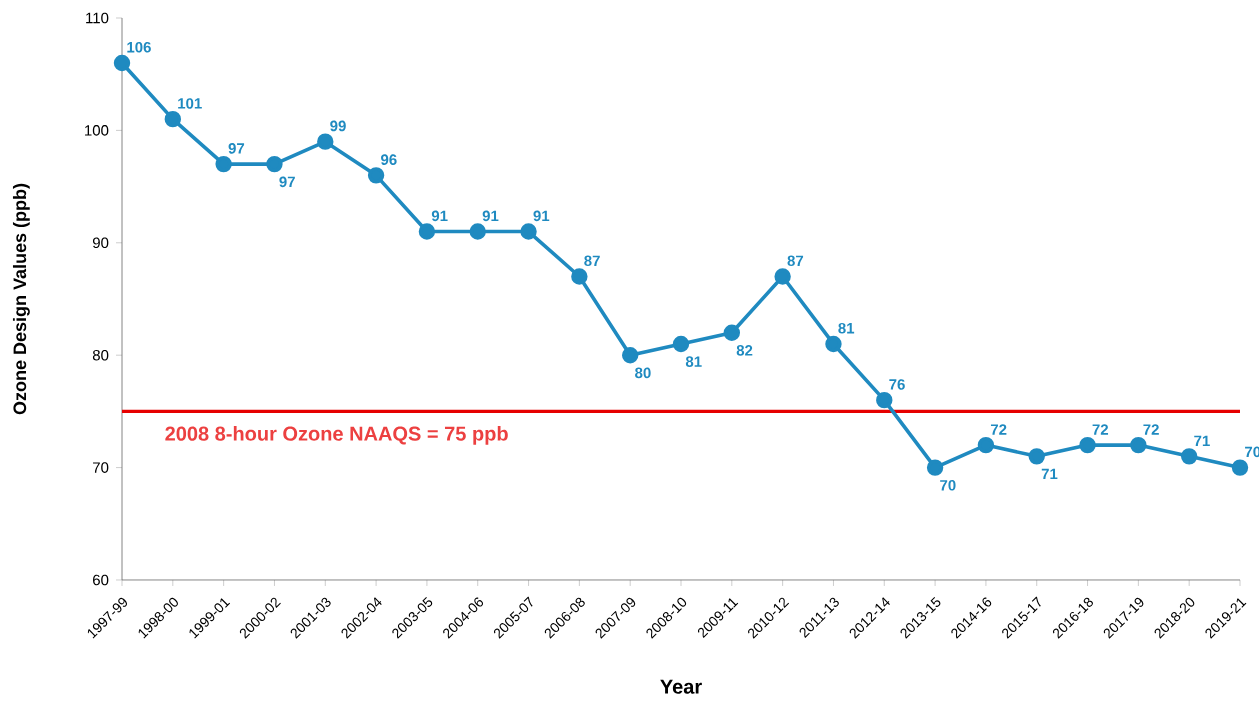 The image size is (1259, 706). I want to click on y-tick-label: 90, so click(100, 243).